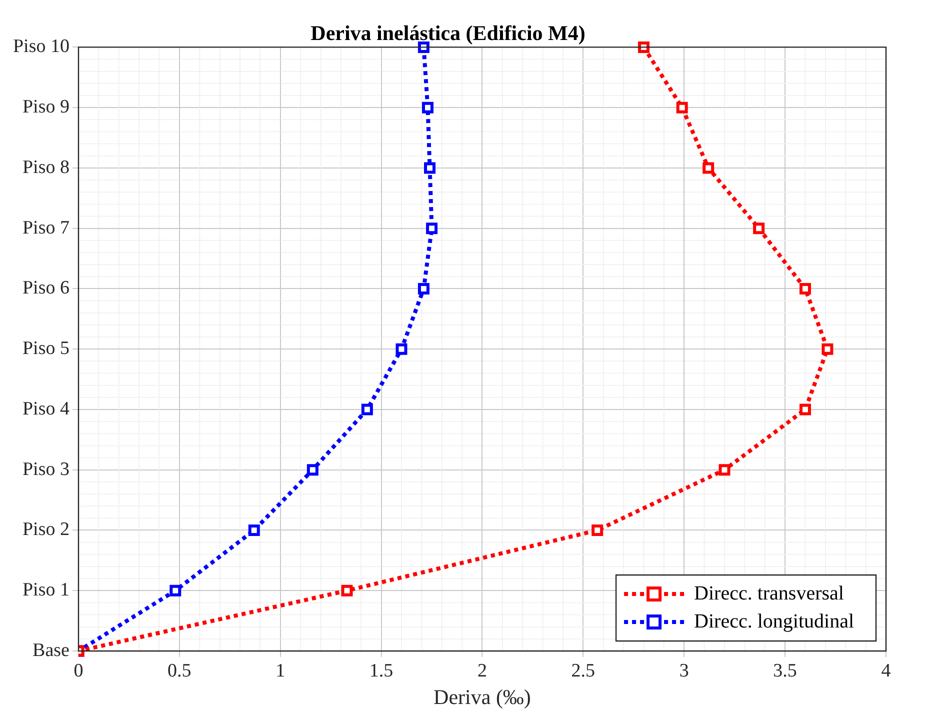 The width and height of the screenshot is (946, 717). I want to click on x-tick-label: 2.5, so click(583, 671).